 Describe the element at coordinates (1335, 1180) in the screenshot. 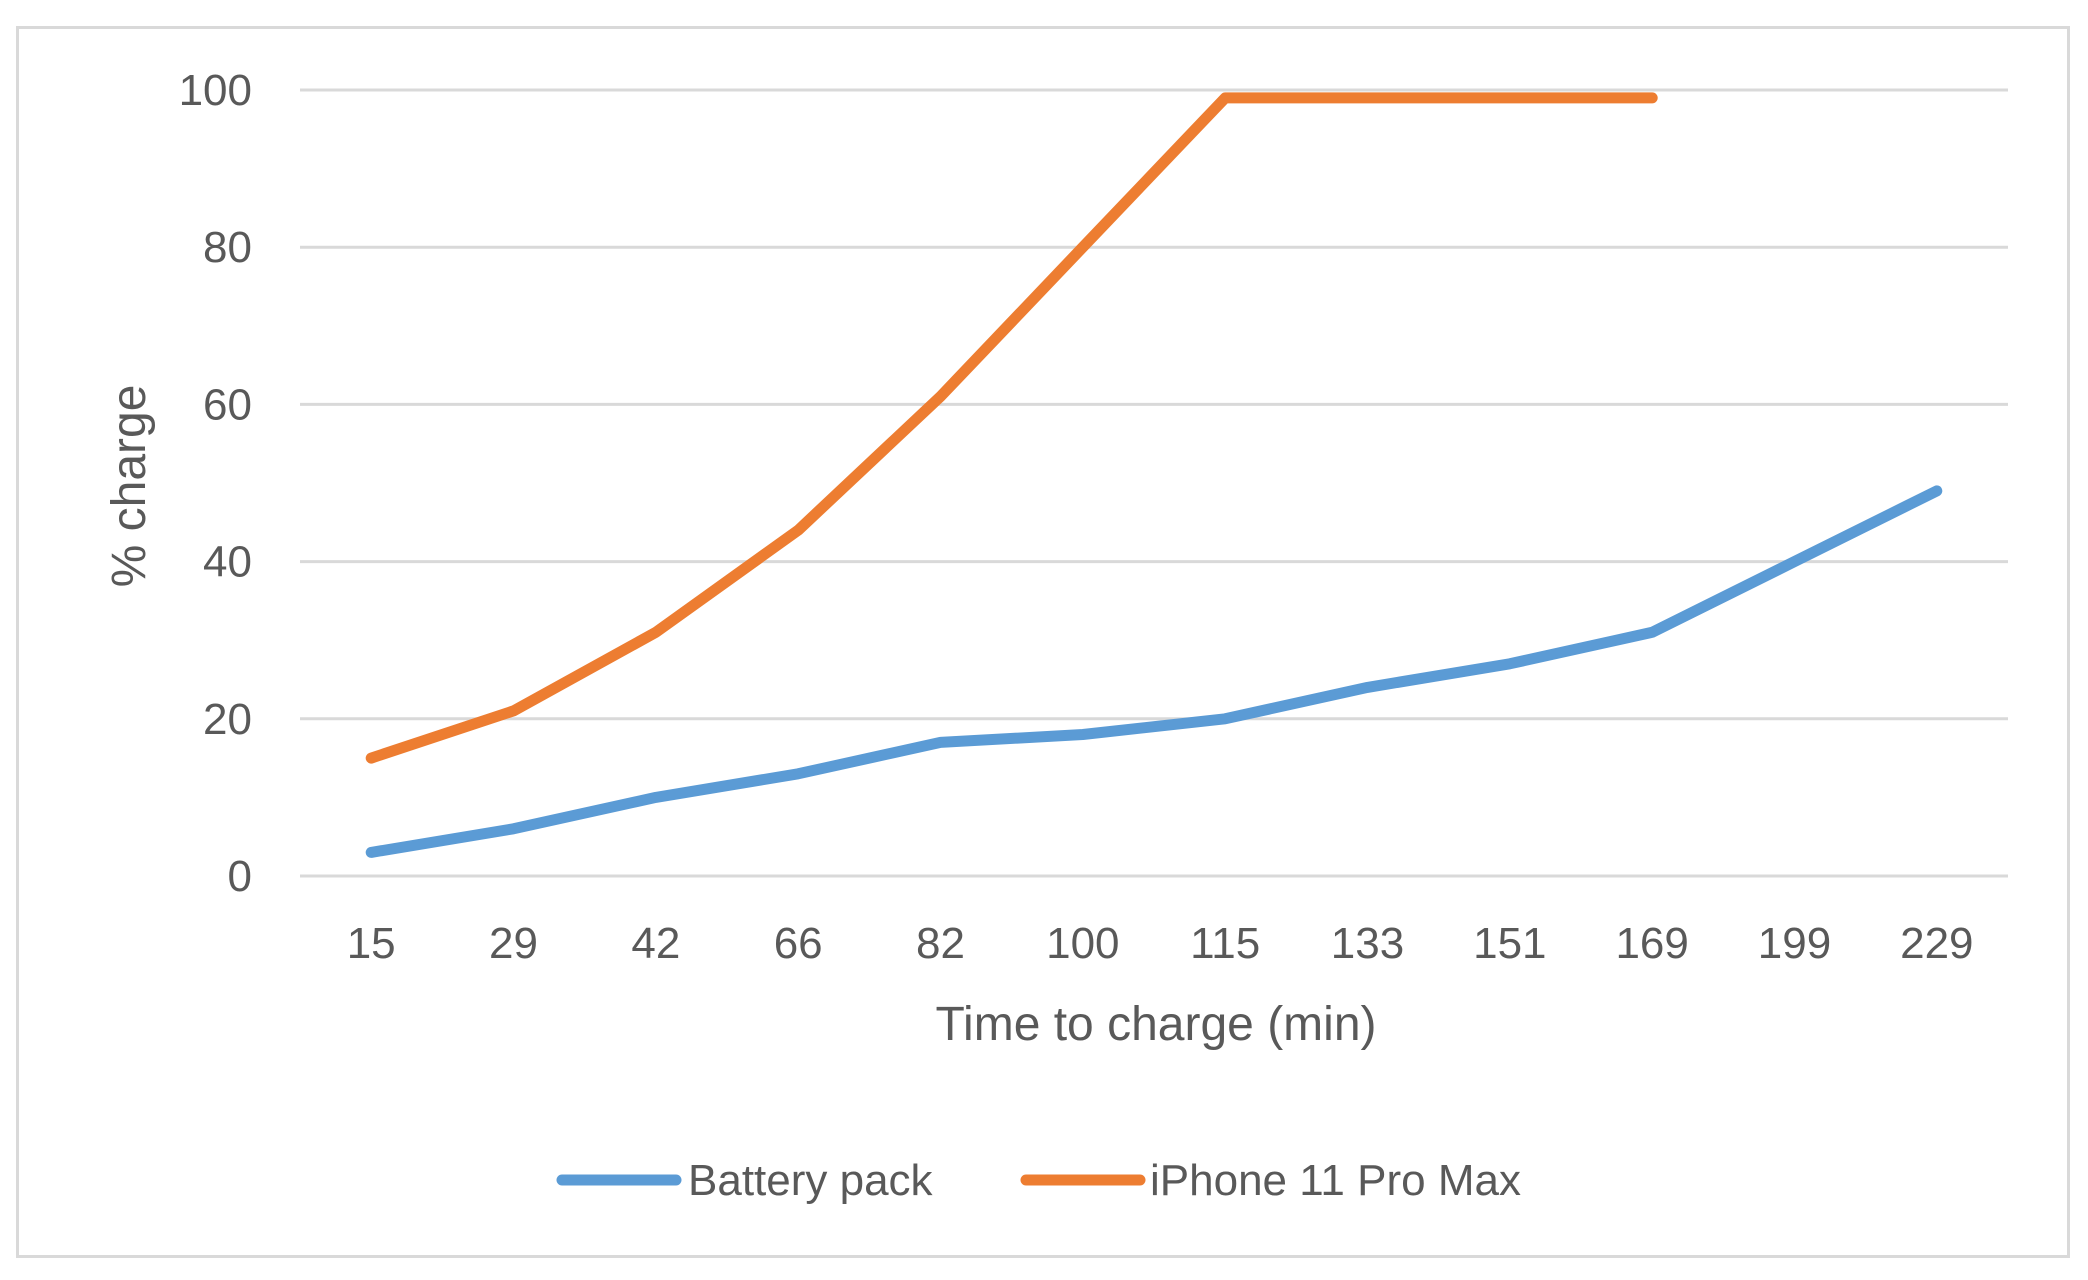

I see `legend-label-iphone-11-pro-max: iPhone 11 Pro Max` at that location.